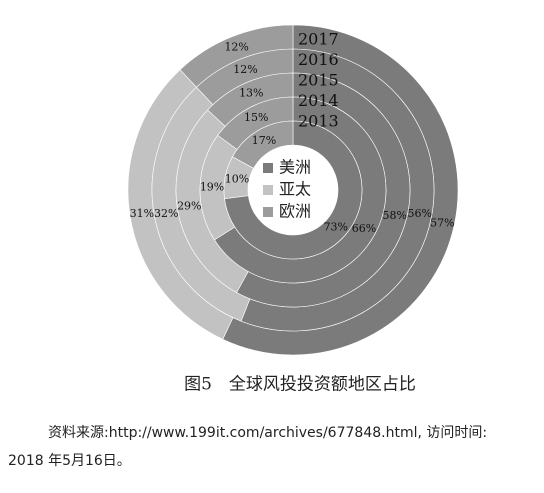  I want to click on data-label: 32%, so click(166, 213).